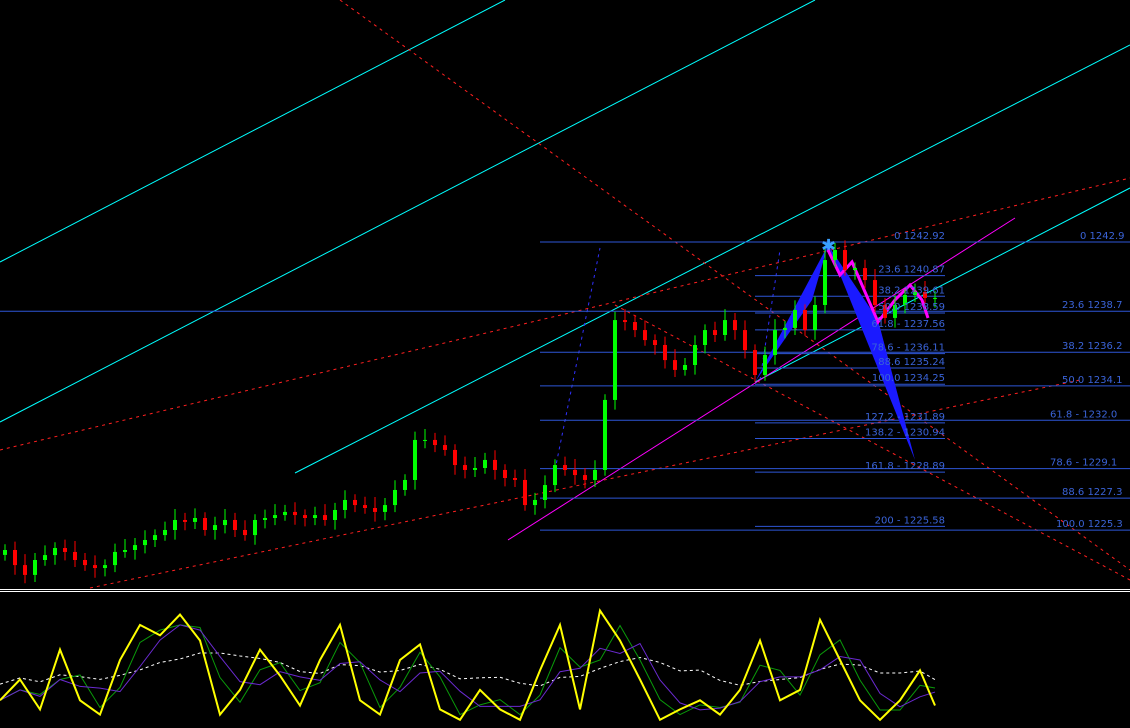  Describe the element at coordinates (577, 359) in the screenshot. I see `trend-line-blue` at that location.